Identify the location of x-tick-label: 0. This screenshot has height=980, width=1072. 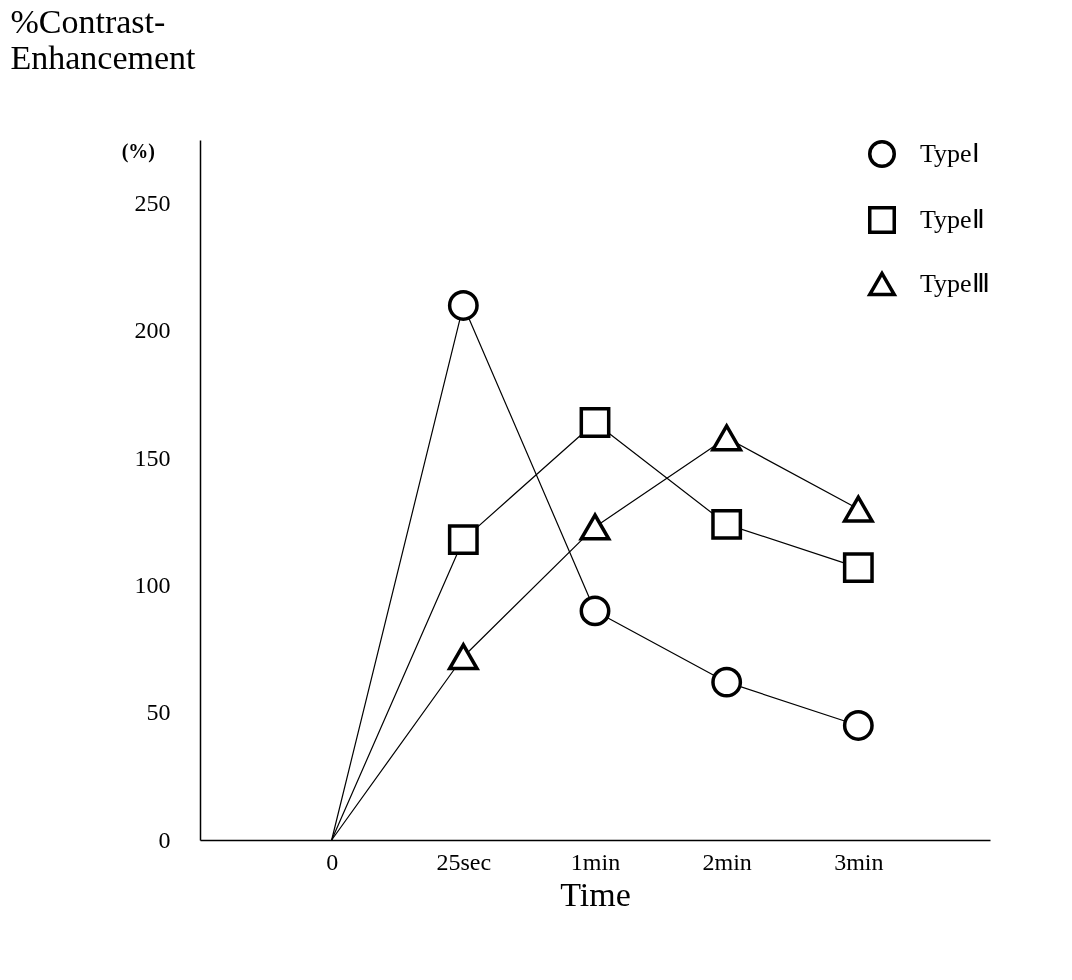
(332, 861).